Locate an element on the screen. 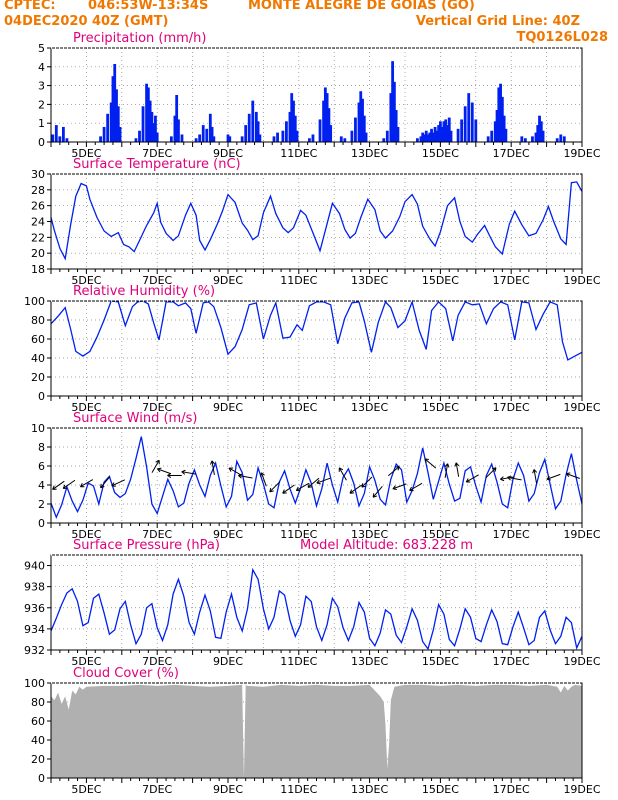 This screenshot has height=800, width=618. y-tick-label: 60 is located at coordinates (38, 339).